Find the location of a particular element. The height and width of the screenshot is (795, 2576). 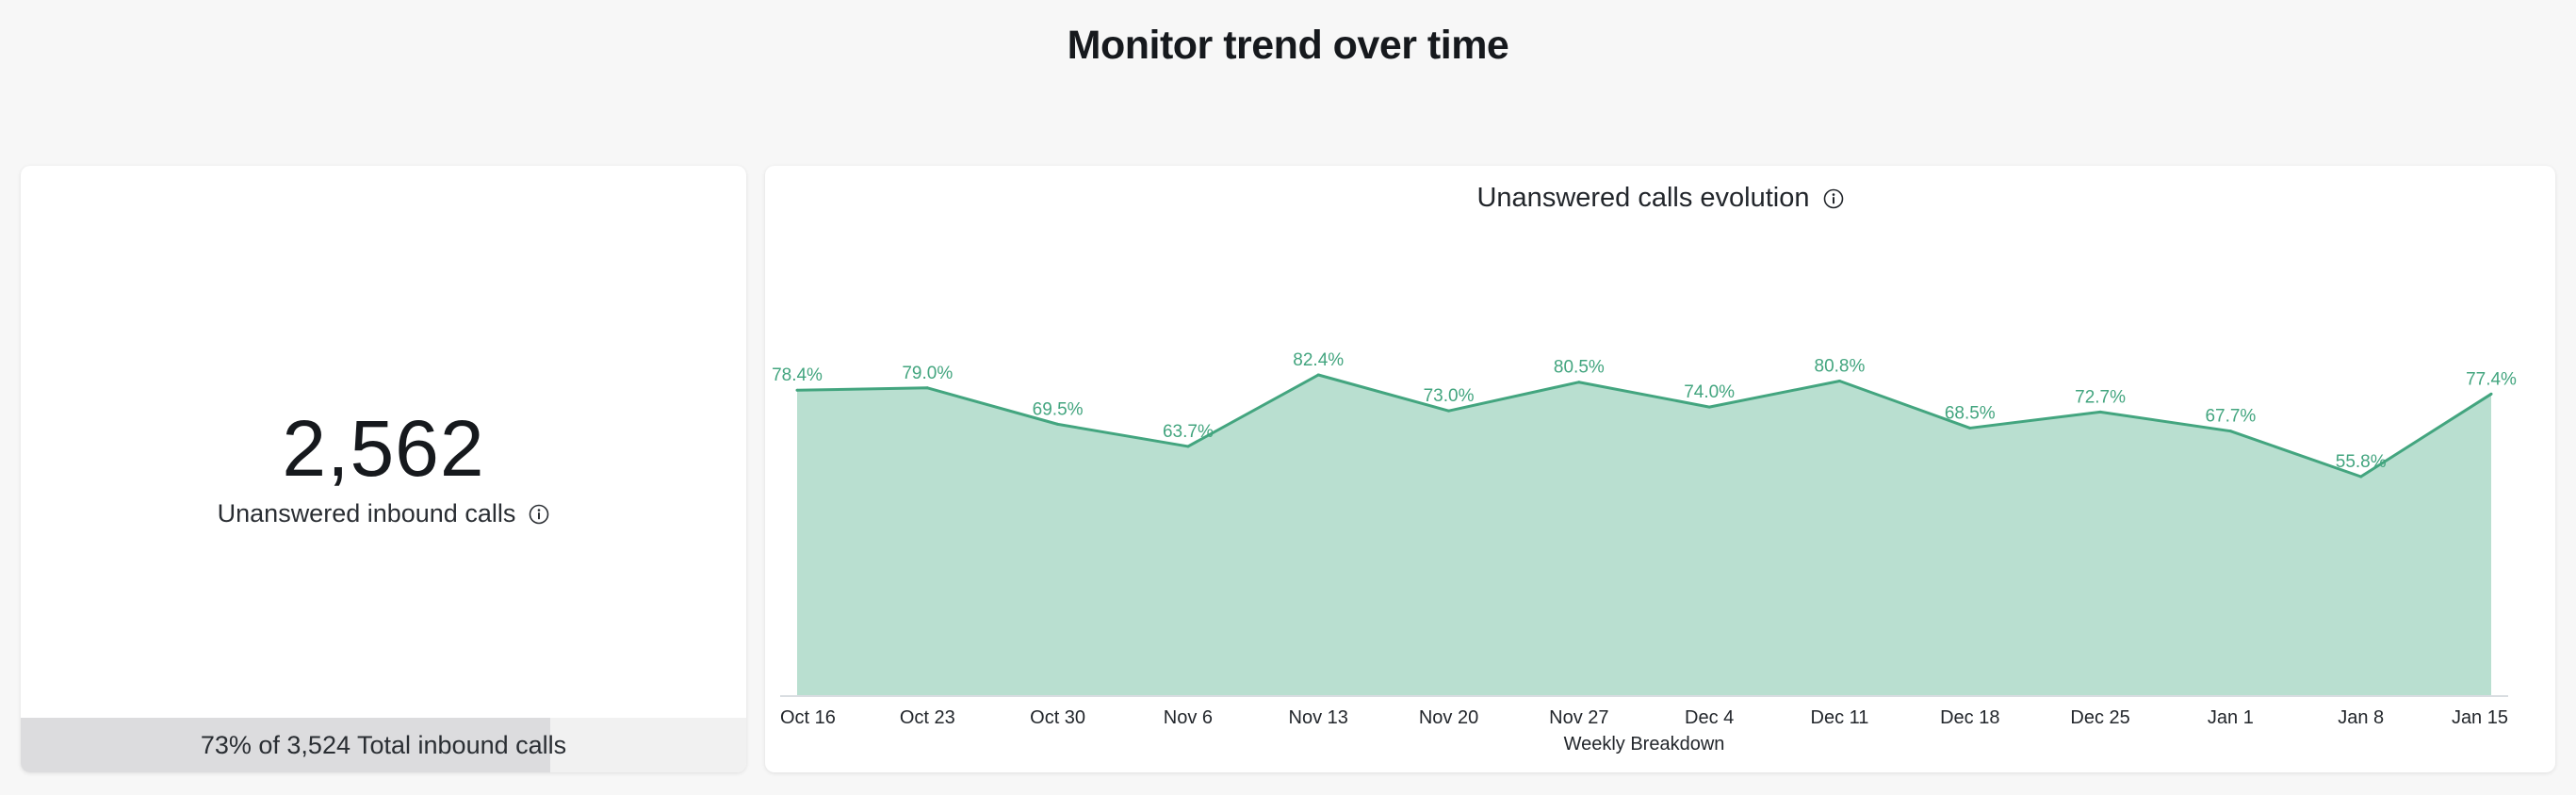

data-label: 74.0% is located at coordinates (1709, 392).